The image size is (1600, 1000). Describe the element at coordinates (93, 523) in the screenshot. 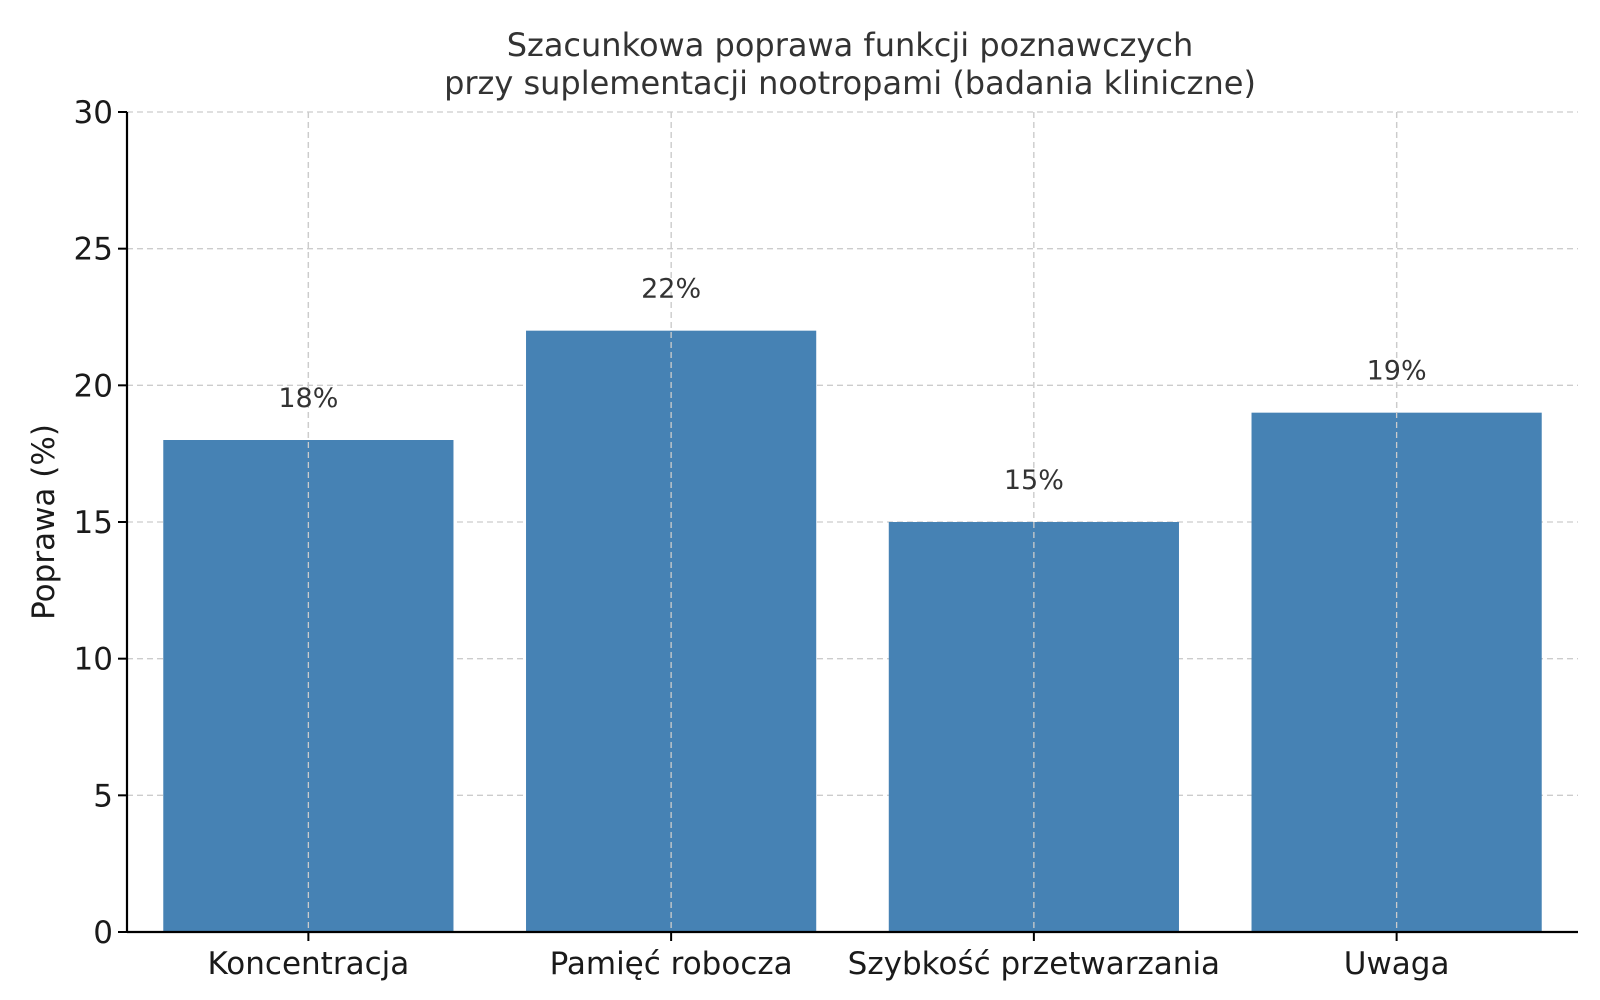

I see `y-tick-label-15: 15` at that location.